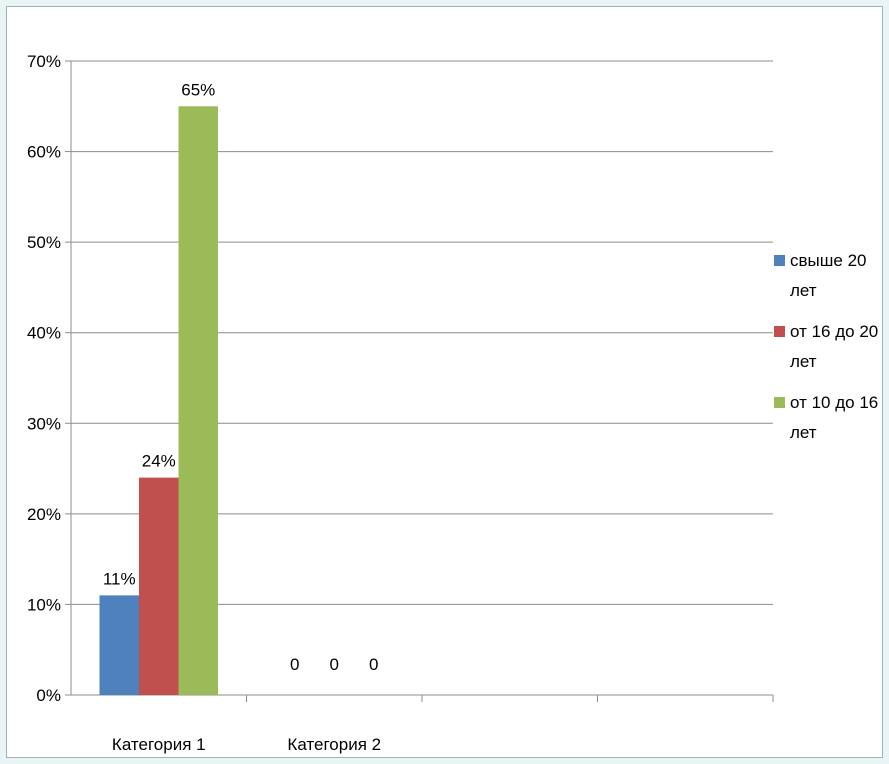  Describe the element at coordinates (48, 695) in the screenshot. I see `y-tick-label: 0%` at that location.